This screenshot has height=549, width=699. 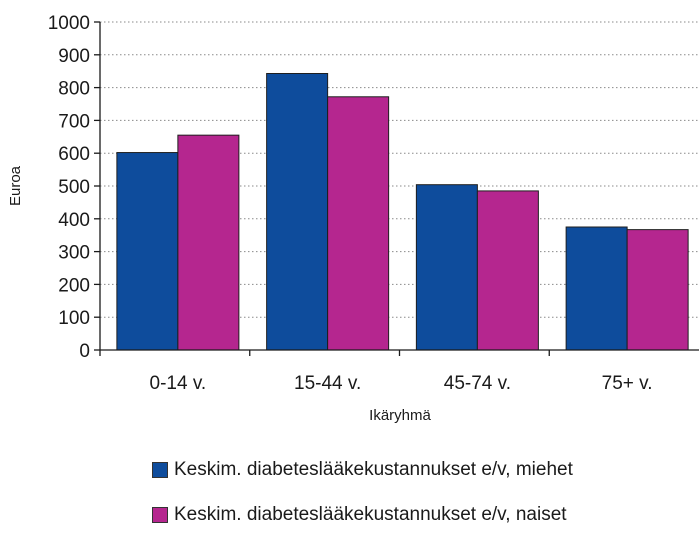 What do you see at coordinates (74, 285) in the screenshot?
I see `y-tick-label: 200` at bounding box center [74, 285].